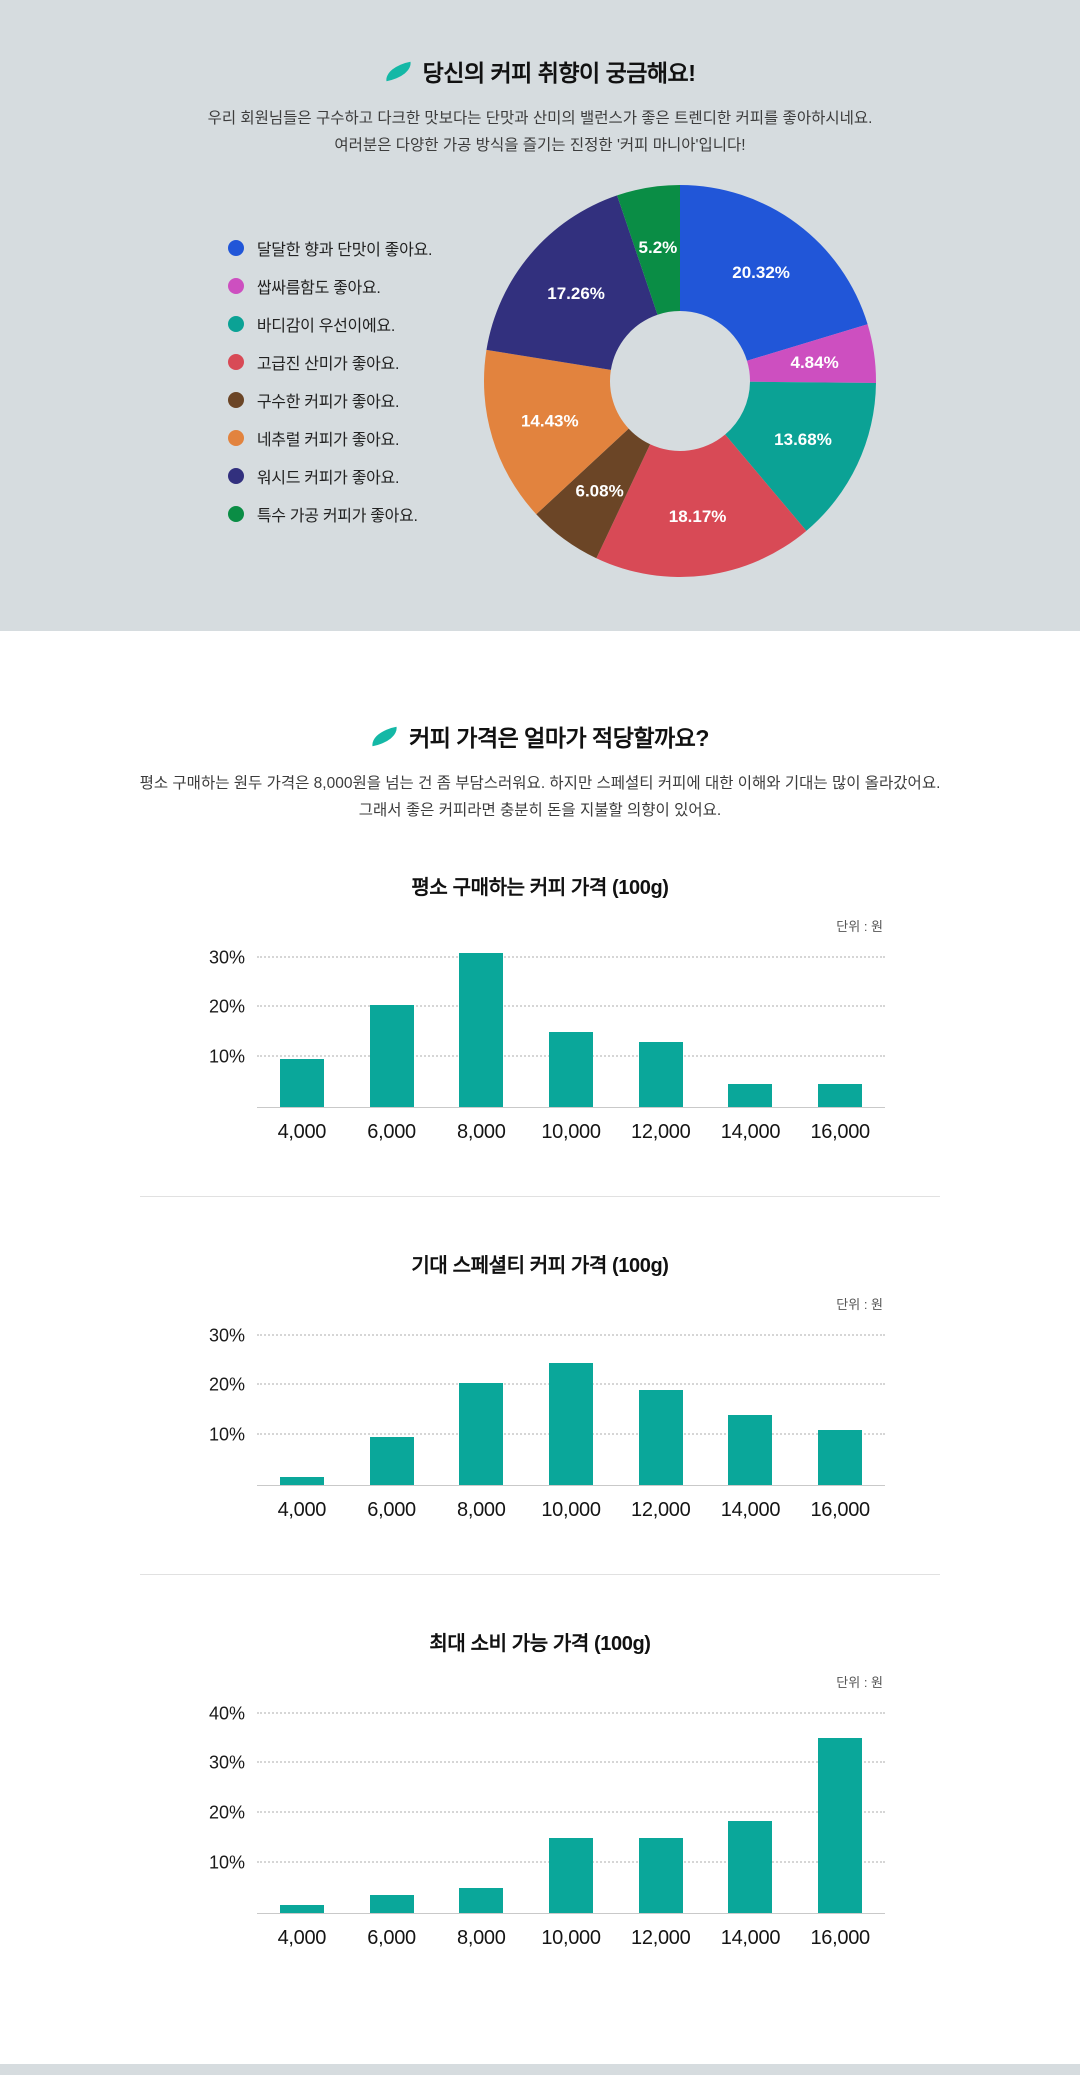 The width and height of the screenshot is (1080, 2075). I want to click on bar-chart-plot: 10% 20% 30% 40%, so click(547, 1806).